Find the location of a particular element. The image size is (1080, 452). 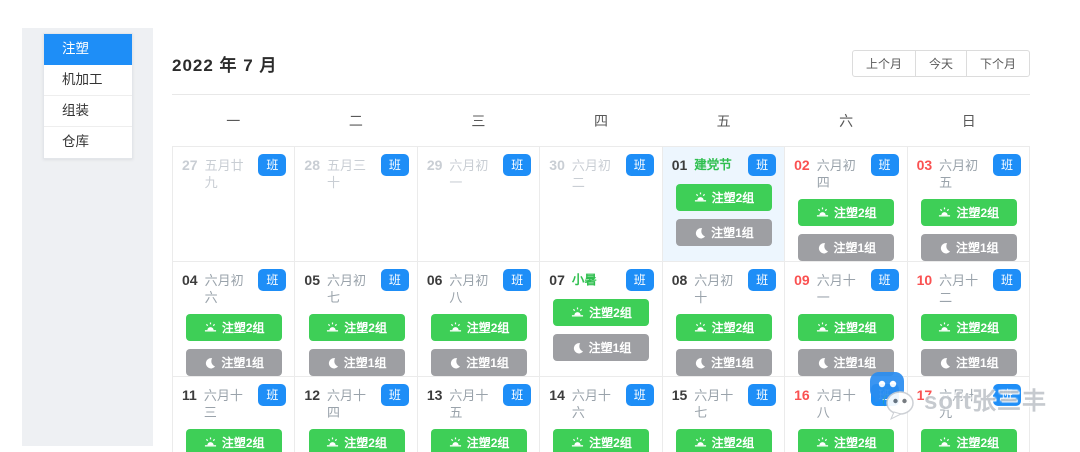

calendar-day-cell-02: 02 六月初四班注塑2组注塑1组 is located at coordinates (846, 204).